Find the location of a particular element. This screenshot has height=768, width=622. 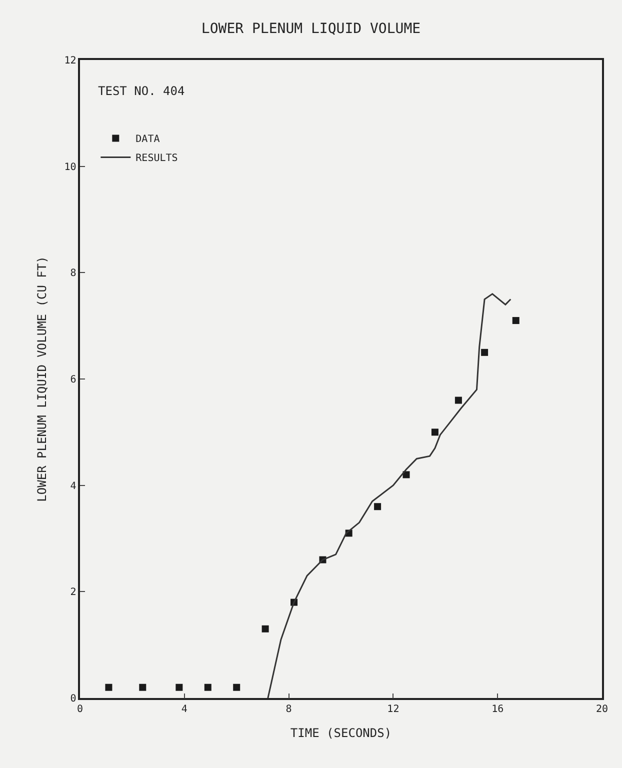

x-tick-label: 12 is located at coordinates (393, 709).